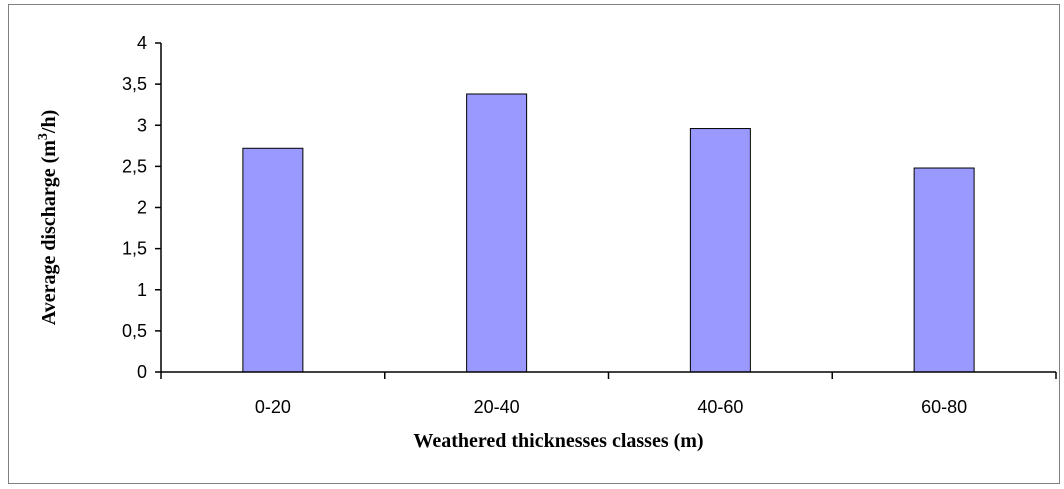 The image size is (1064, 489). I want to click on x-axis-ticks: 0-20 20-40 40-60 60-80, so click(608, 394).